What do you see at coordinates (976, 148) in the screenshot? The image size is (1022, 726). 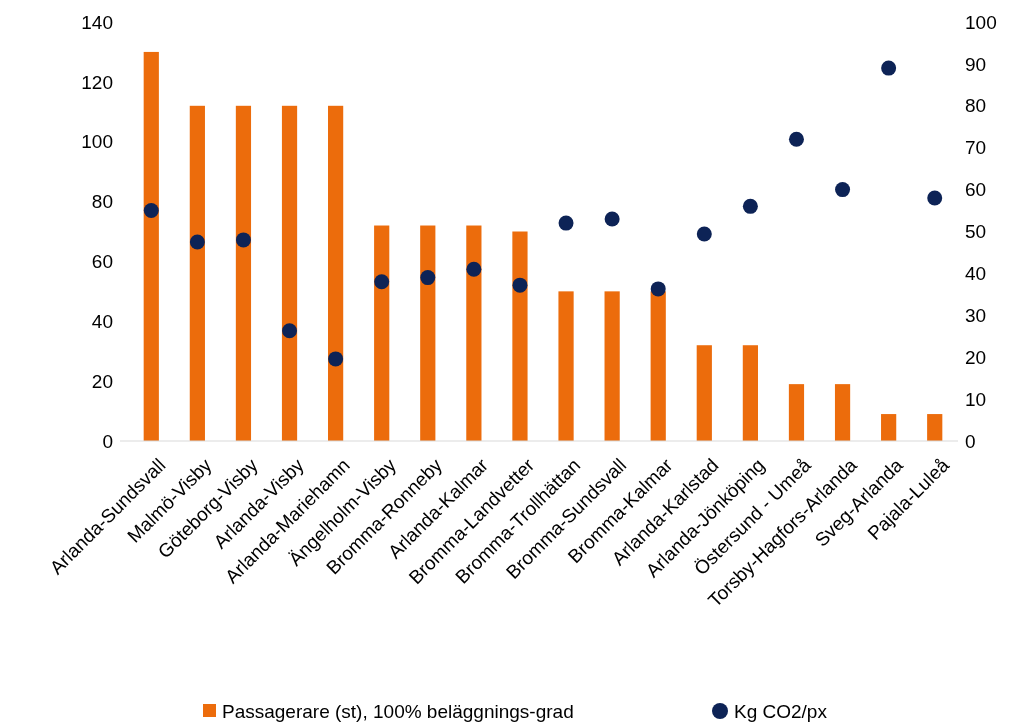 I see `y2-tick-label: 70` at bounding box center [976, 148].